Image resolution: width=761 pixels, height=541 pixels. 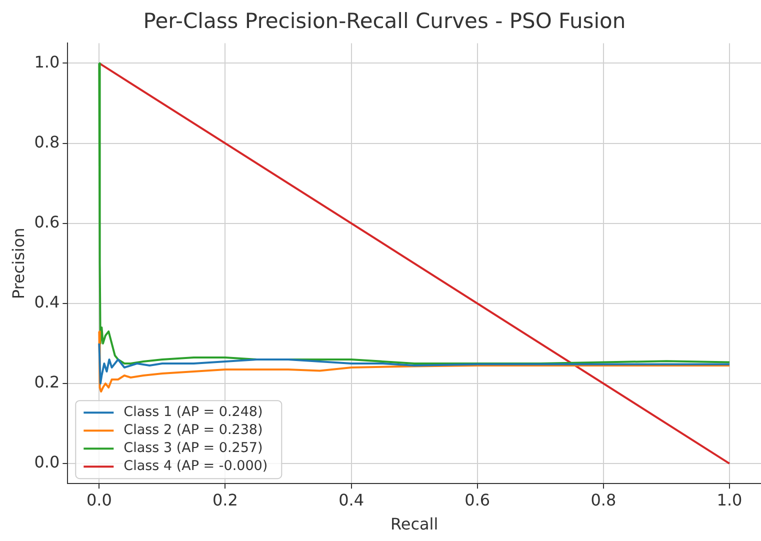 What do you see at coordinates (47, 382) in the screenshot?
I see `y-tick-label: 0.2` at bounding box center [47, 382].